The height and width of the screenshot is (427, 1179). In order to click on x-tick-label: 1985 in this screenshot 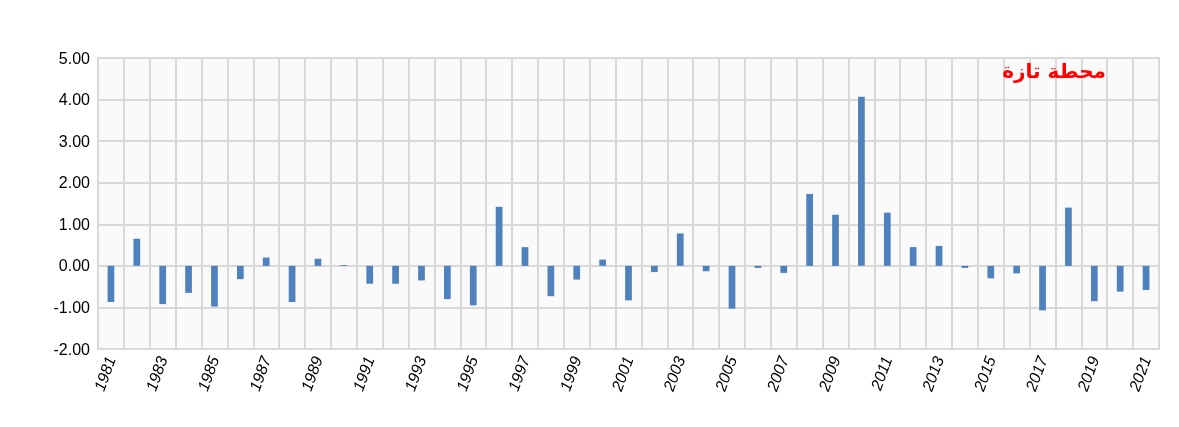, I will do `click(208, 374)`.